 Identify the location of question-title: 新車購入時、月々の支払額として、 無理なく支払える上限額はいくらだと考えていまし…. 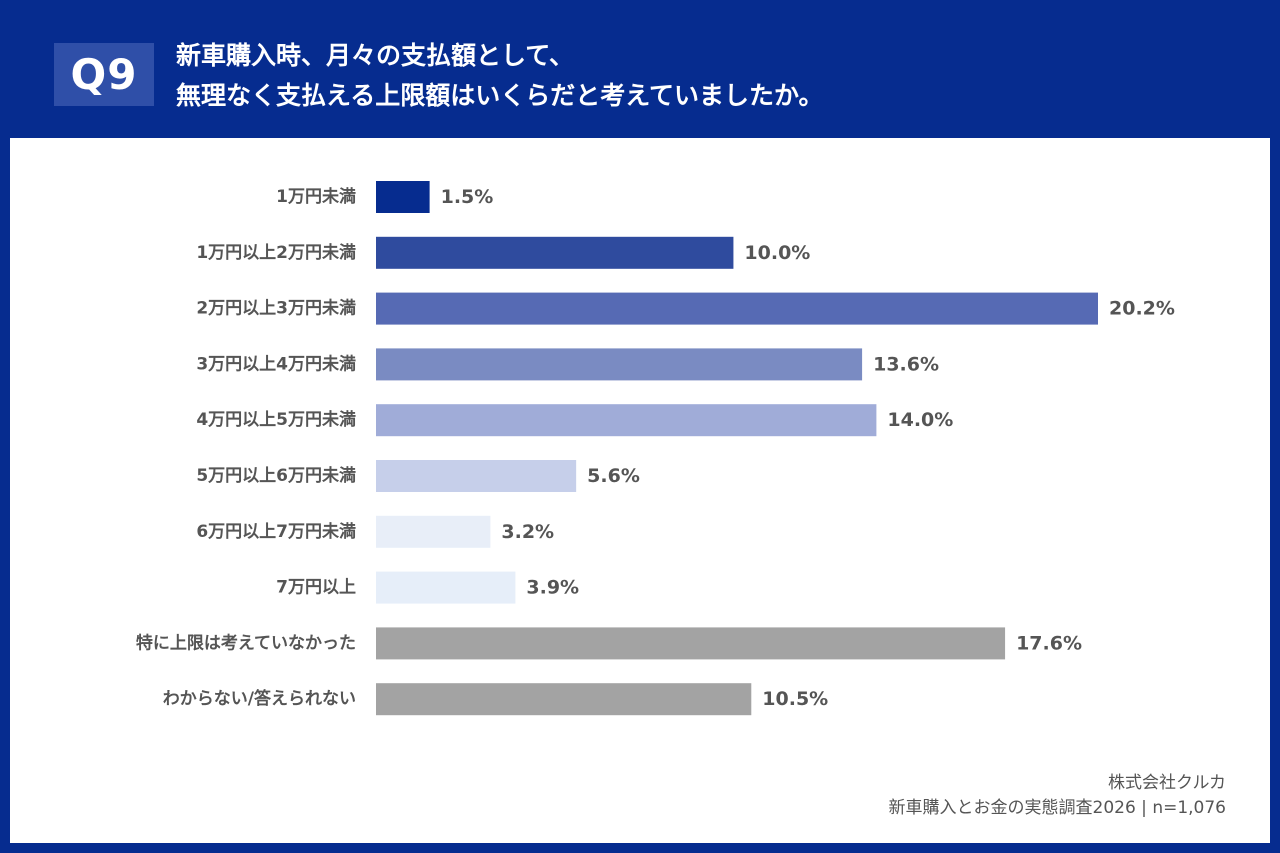
(500, 76).